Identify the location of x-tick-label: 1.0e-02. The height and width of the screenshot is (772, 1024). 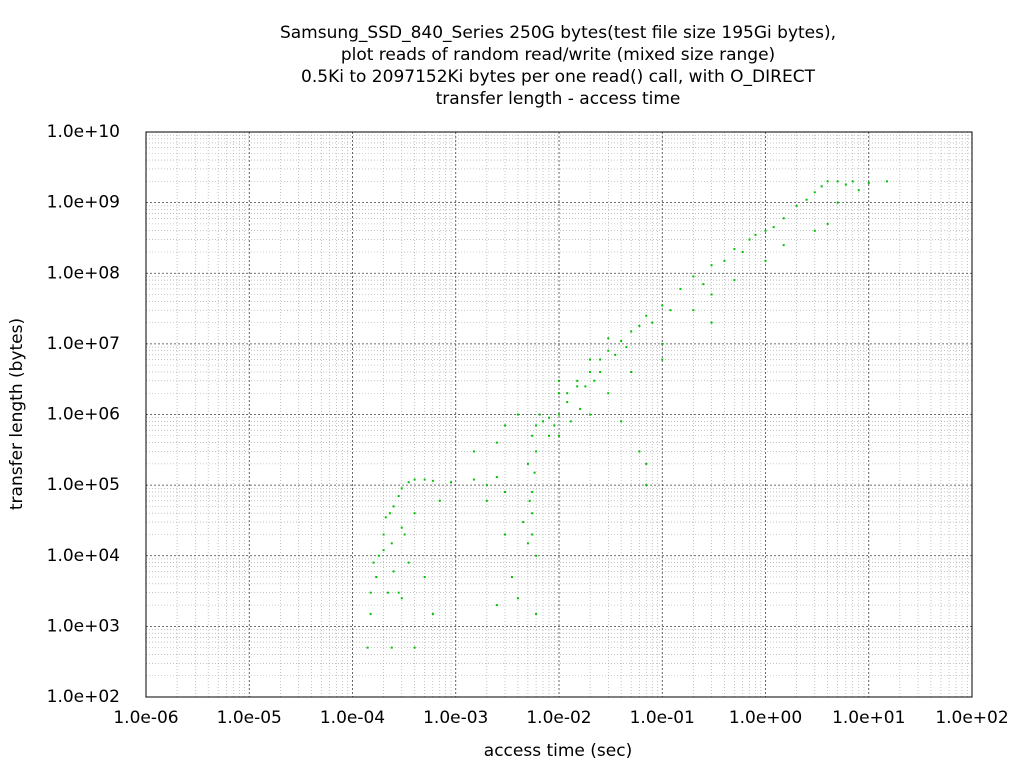
(558, 718).